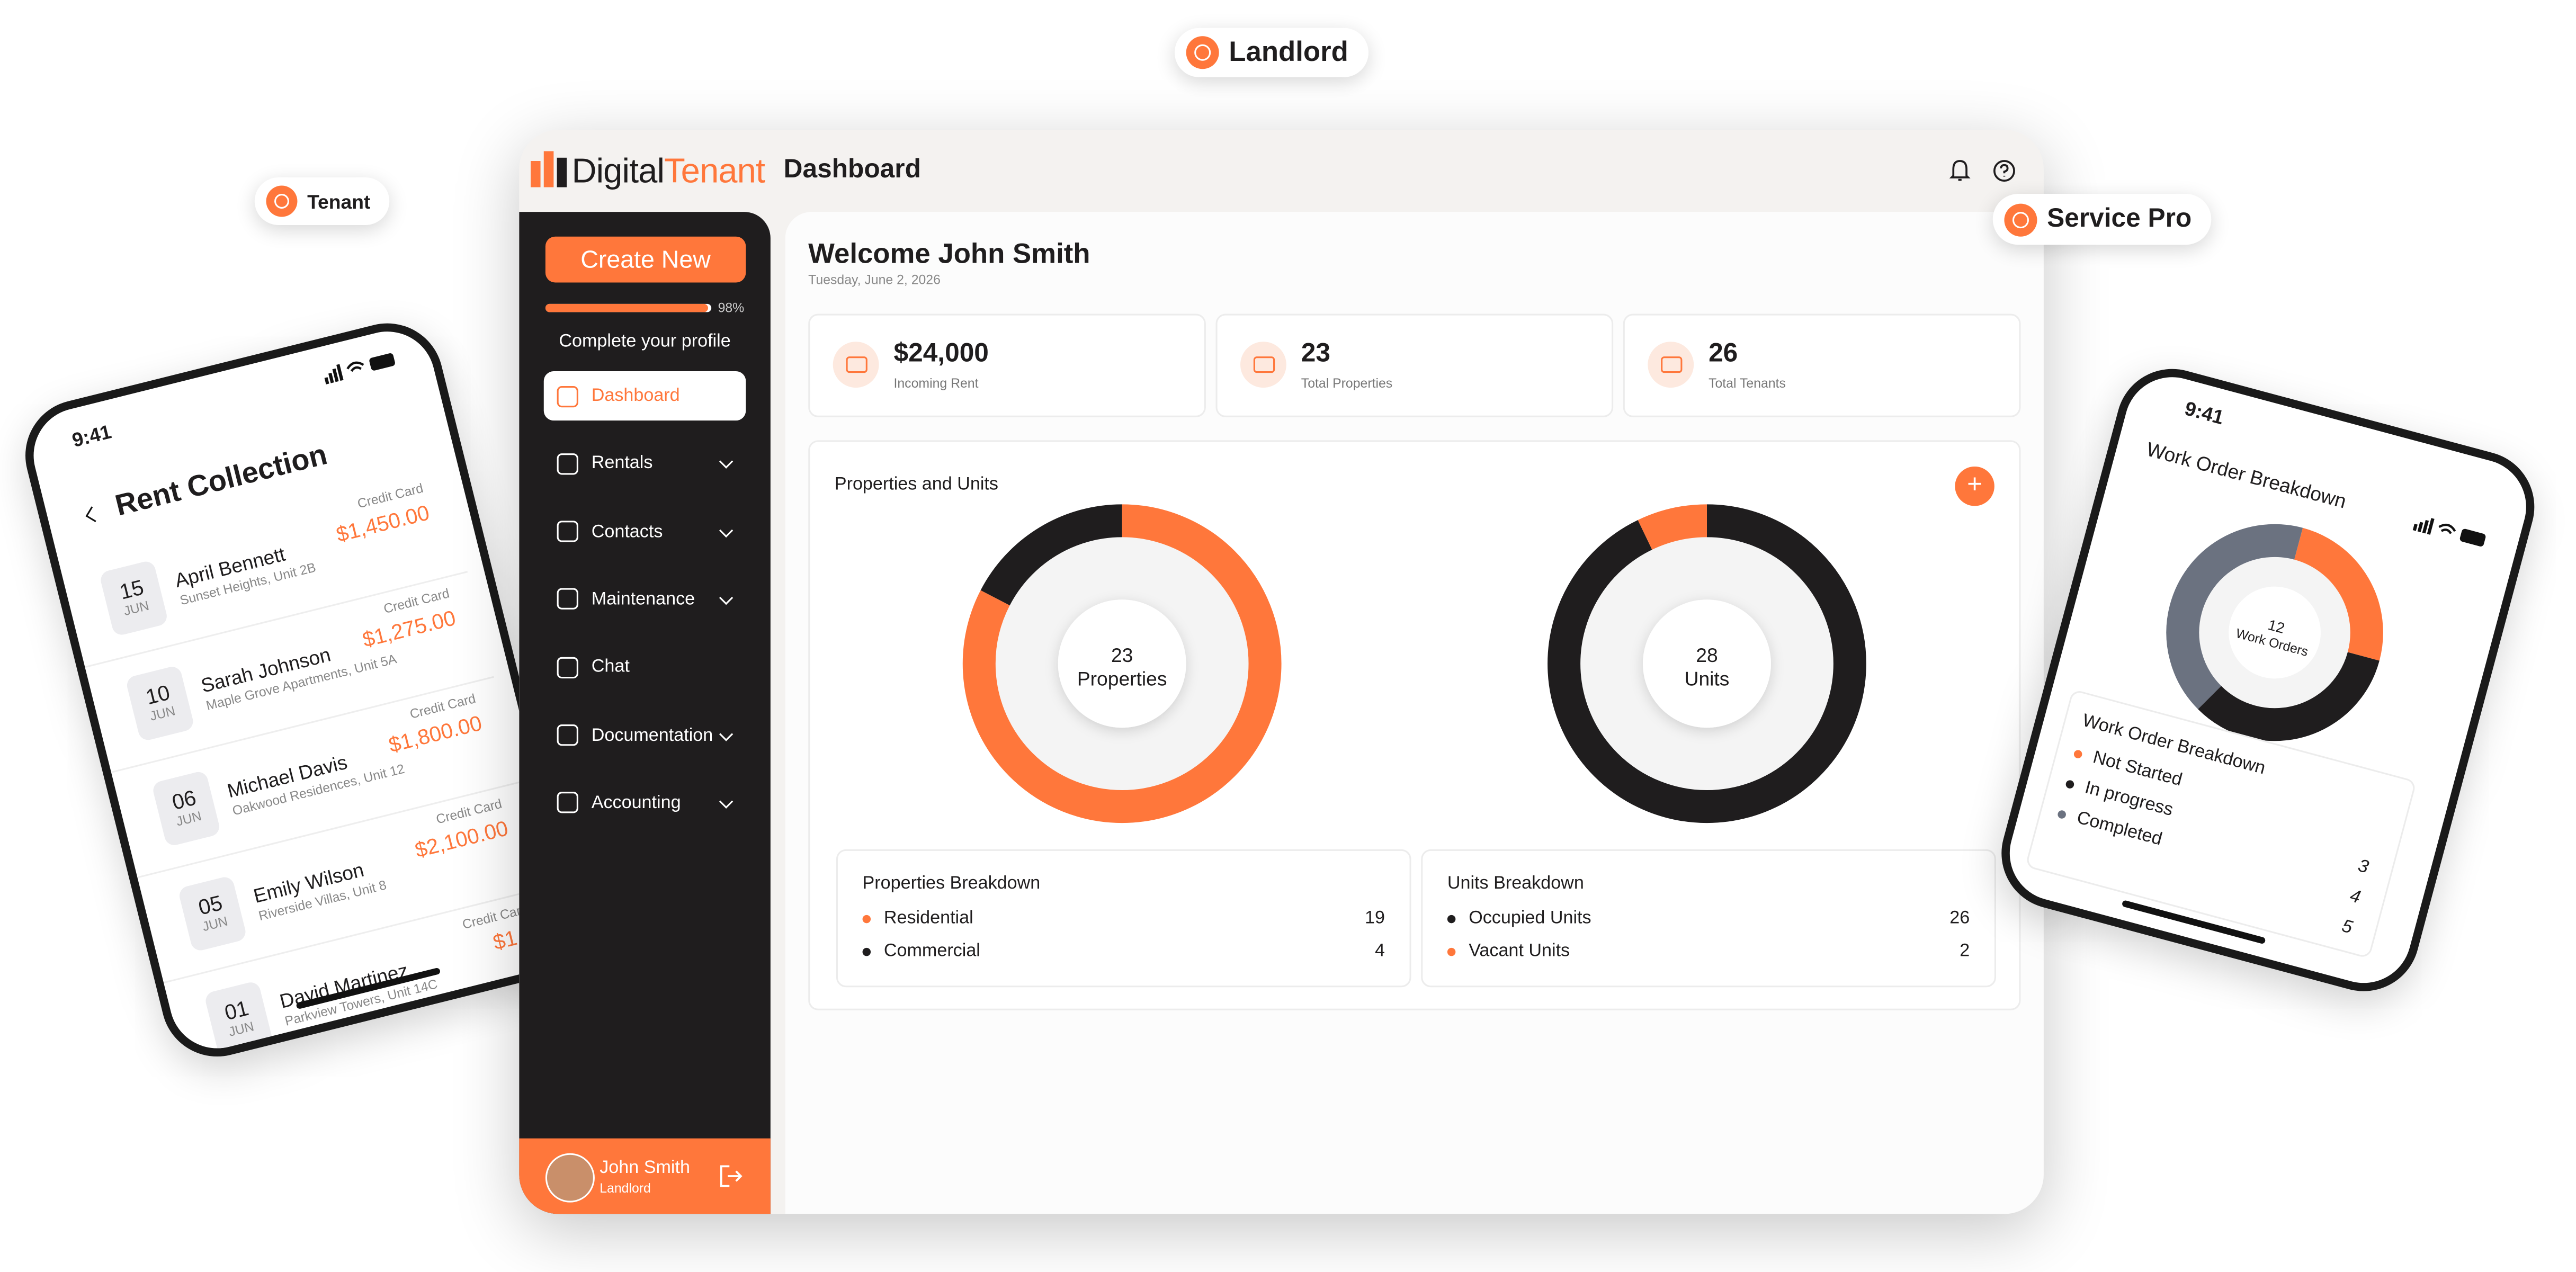 The width and height of the screenshot is (2576, 1272). Describe the element at coordinates (1822, 365) in the screenshot. I see `stat-card: 26 Total Tenants` at that location.